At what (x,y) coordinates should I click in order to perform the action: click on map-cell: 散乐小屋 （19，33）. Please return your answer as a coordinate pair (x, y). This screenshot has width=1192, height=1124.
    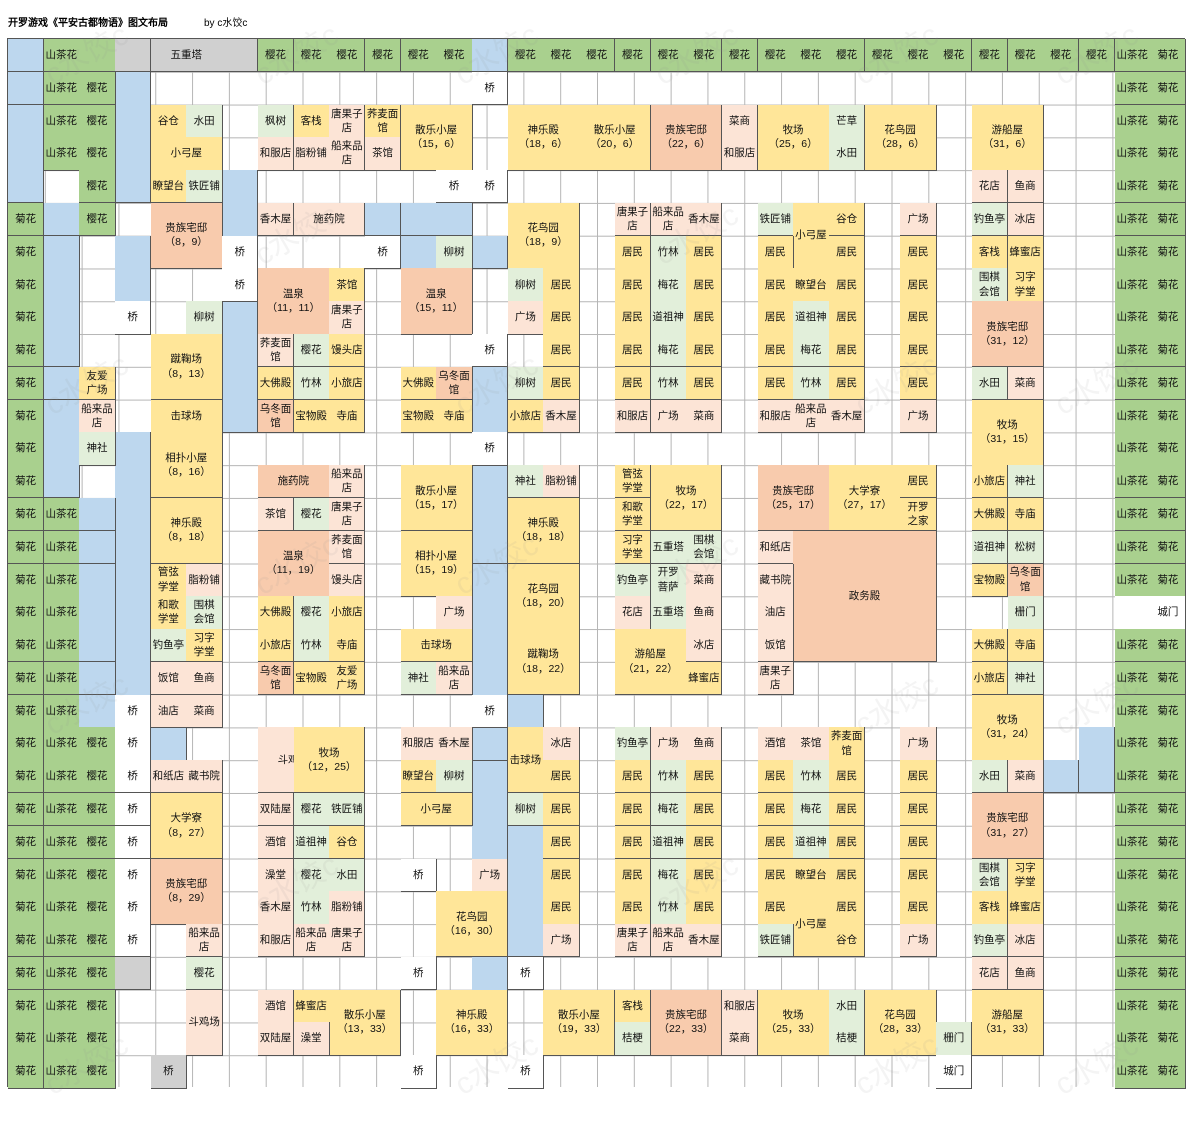
    Looking at the image, I should click on (579, 1022).